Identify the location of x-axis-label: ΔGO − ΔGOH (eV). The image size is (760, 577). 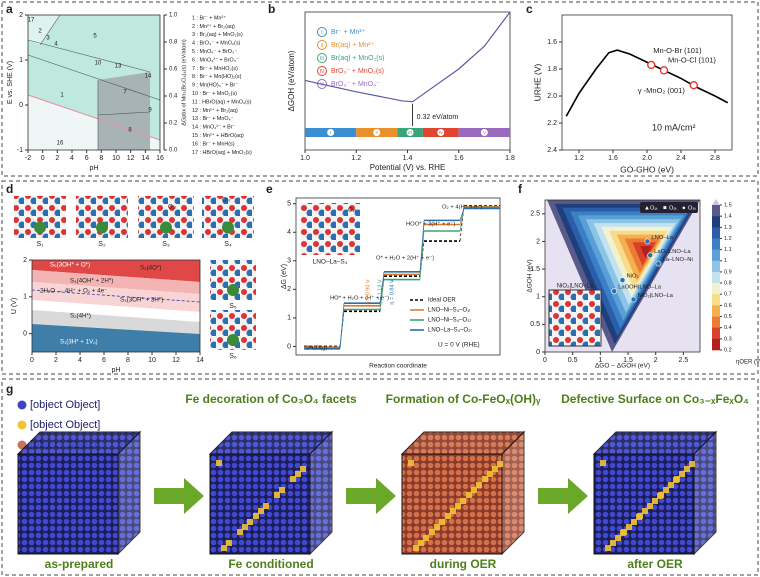
(622, 366).